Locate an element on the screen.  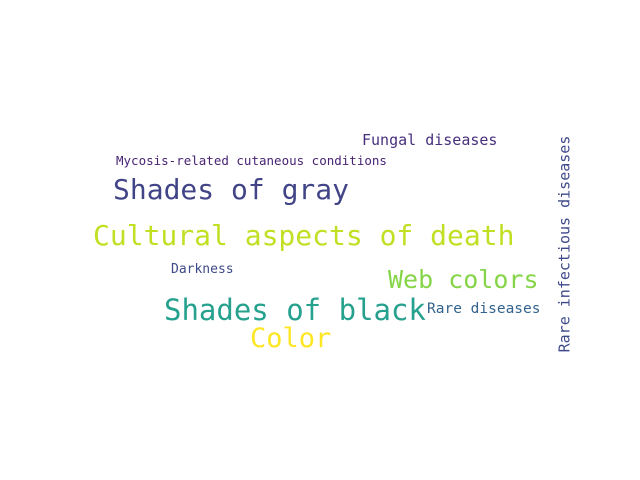
word-web-colors: Web colors is located at coordinates (463, 279).